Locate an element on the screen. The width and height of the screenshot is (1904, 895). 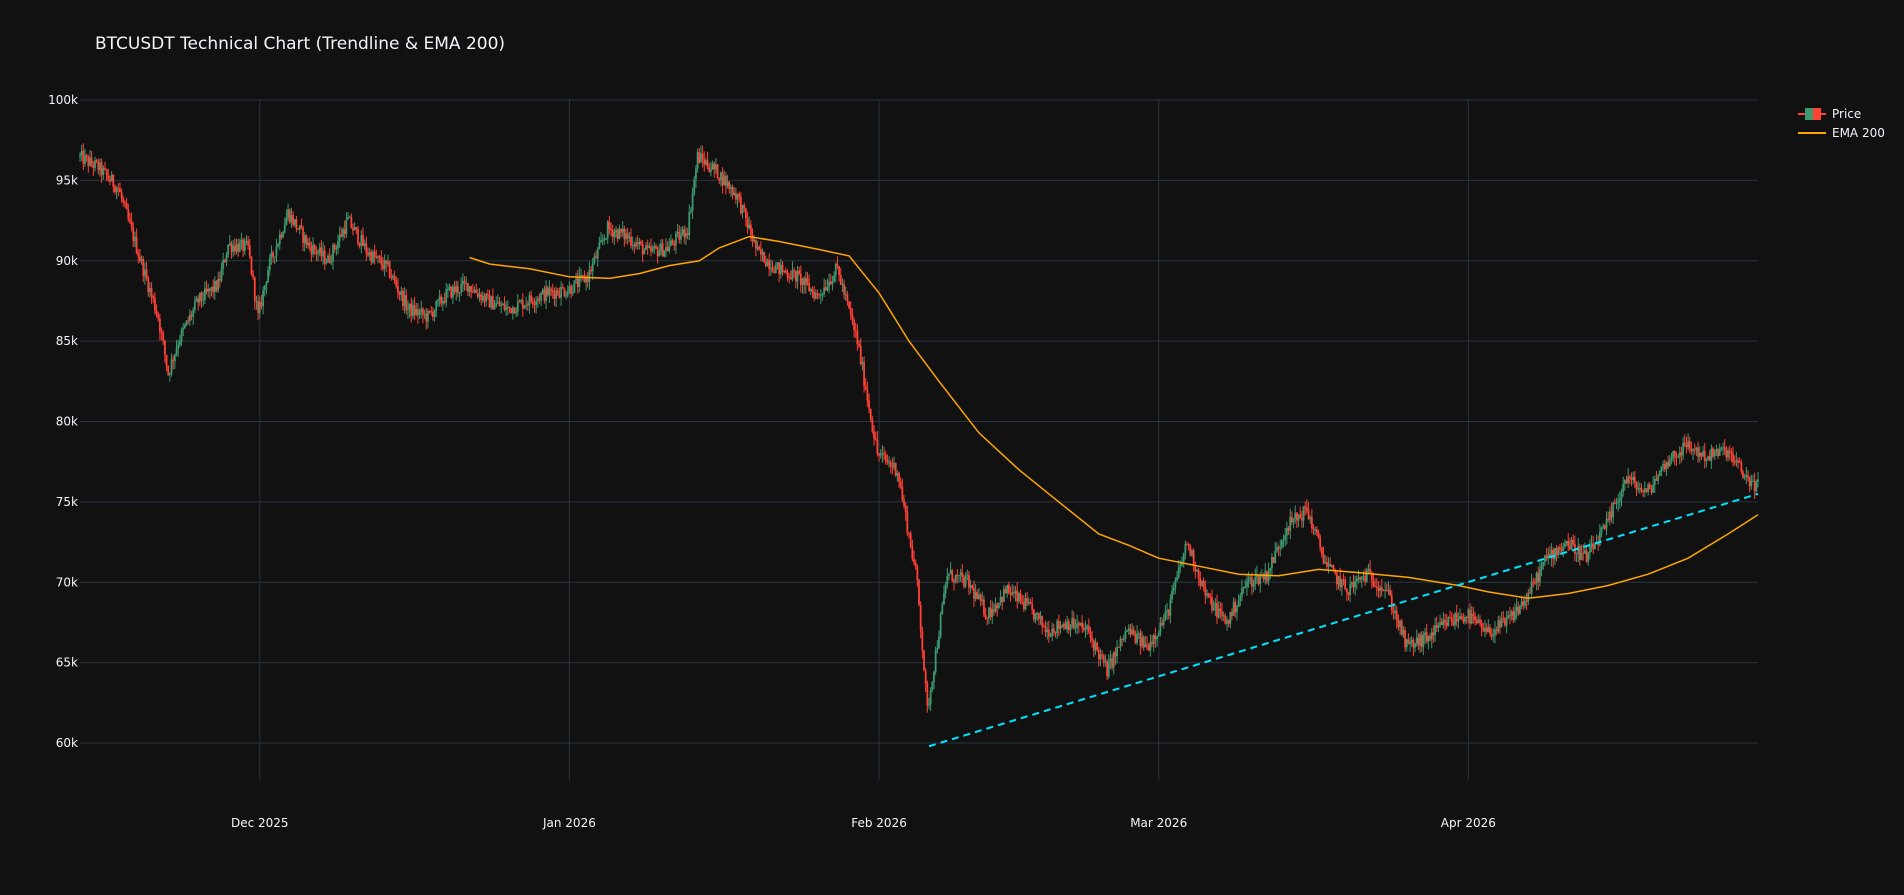
x-axis-ticks: Dec 2025 Jan 2026 Feb 2026 Mar 2026 Apr 2026 is located at coordinates (863, 823).